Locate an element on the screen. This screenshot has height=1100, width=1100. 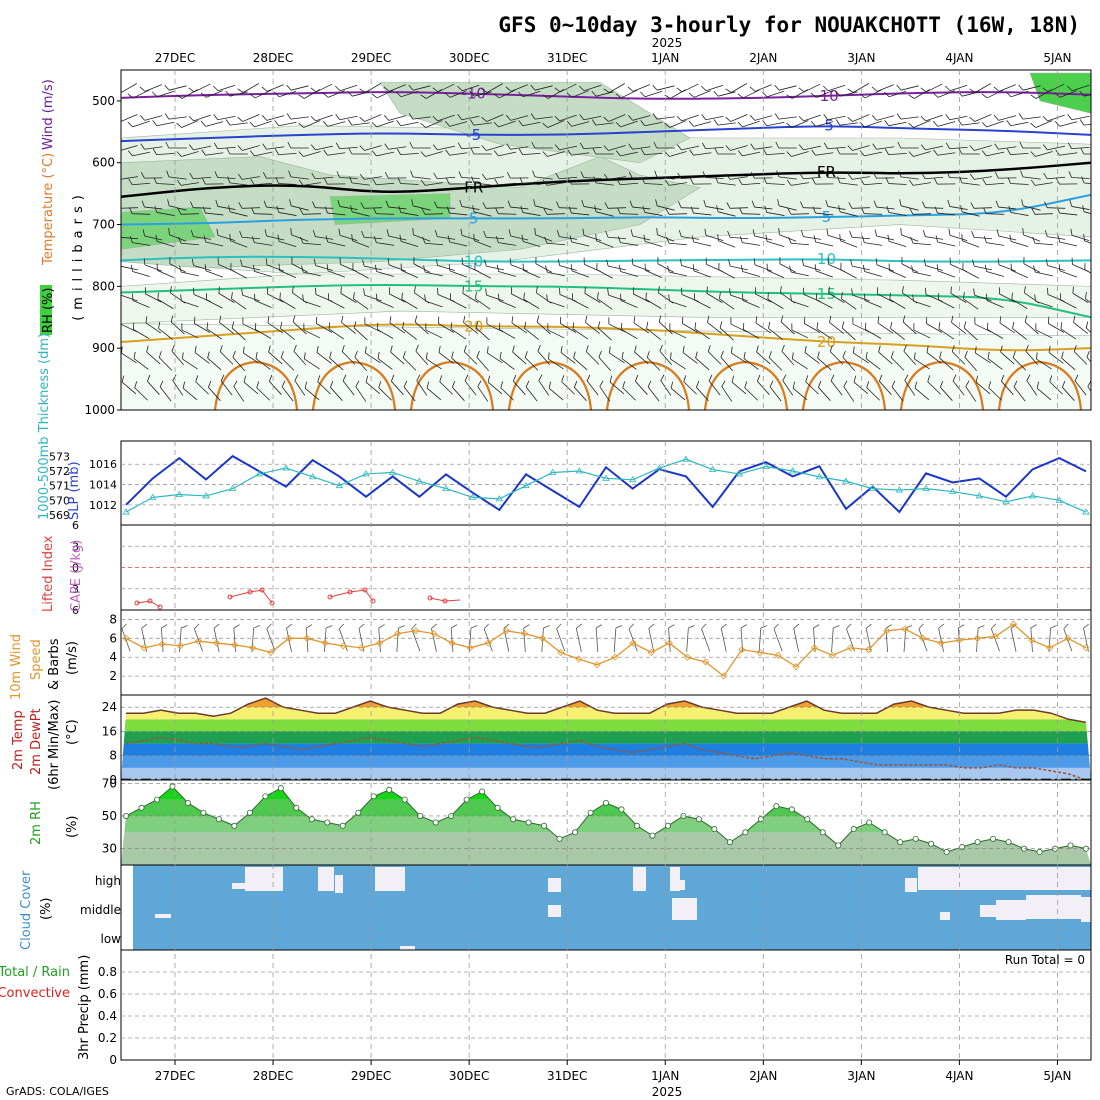
contour-line-FR is located at coordinates (606, 179).